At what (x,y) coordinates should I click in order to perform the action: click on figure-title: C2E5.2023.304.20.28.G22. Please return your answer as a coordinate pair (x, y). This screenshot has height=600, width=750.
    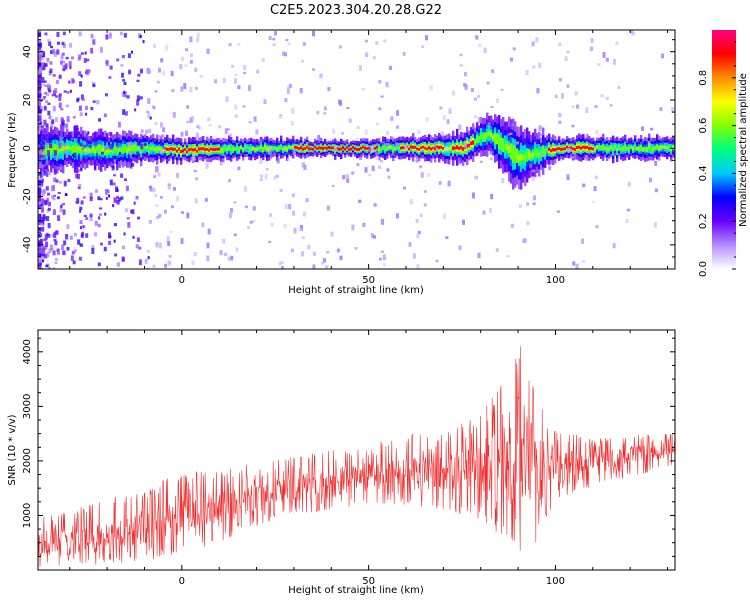
    Looking at the image, I should click on (356, 10).